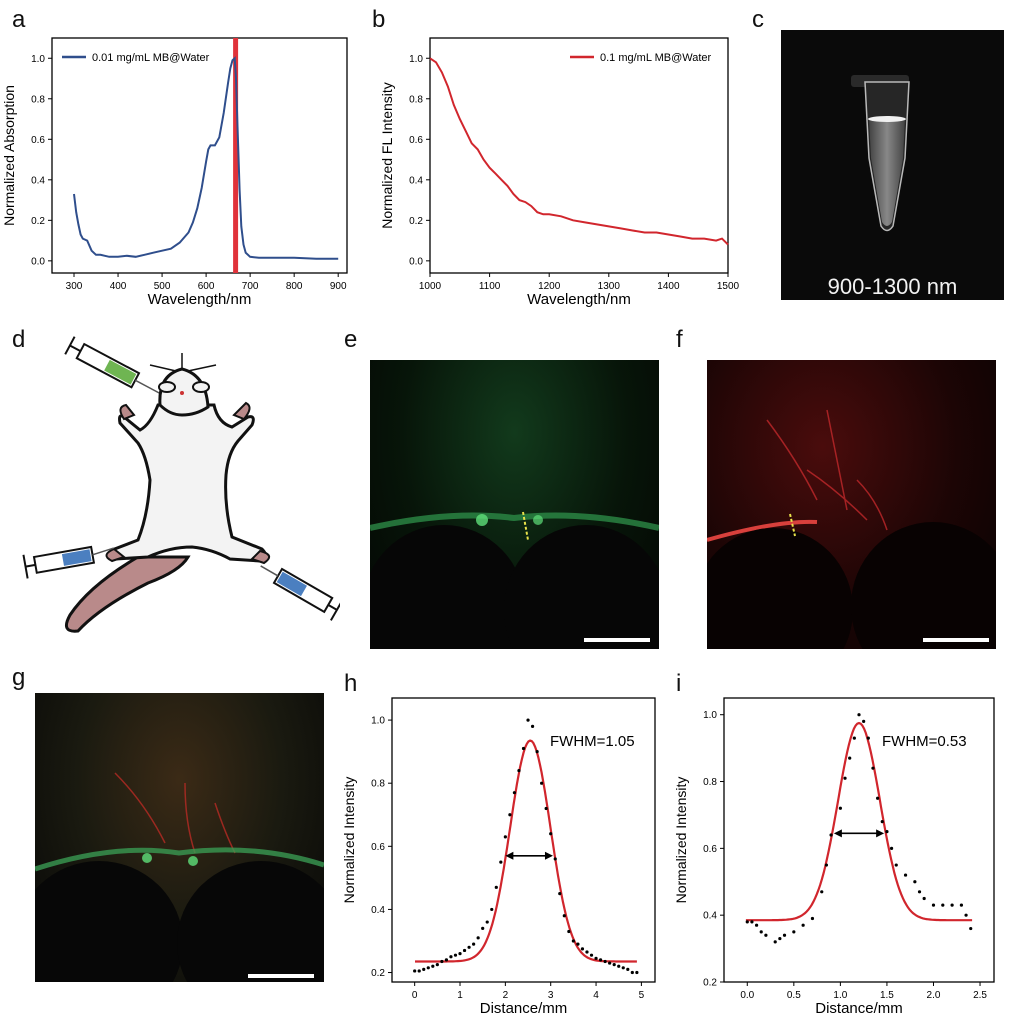 This screenshot has height=1024, width=1022. What do you see at coordinates (892, 286) in the screenshot?
I see `tube-wavelength-label: 900-1300 nm` at bounding box center [892, 286].